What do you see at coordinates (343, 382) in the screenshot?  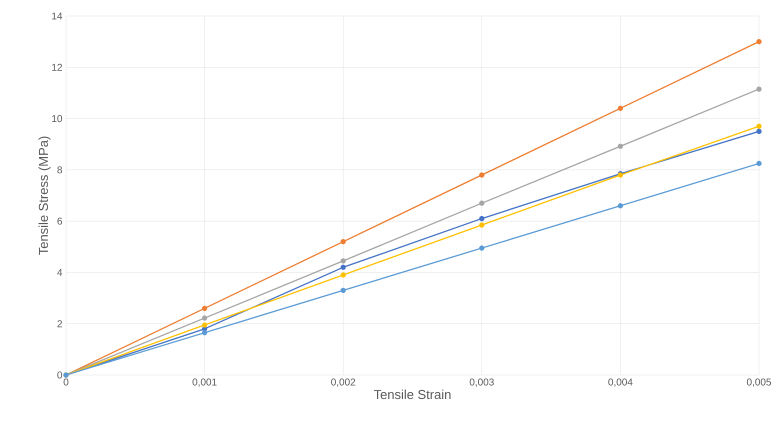 I see `x-tick-label: 0,002` at bounding box center [343, 382].